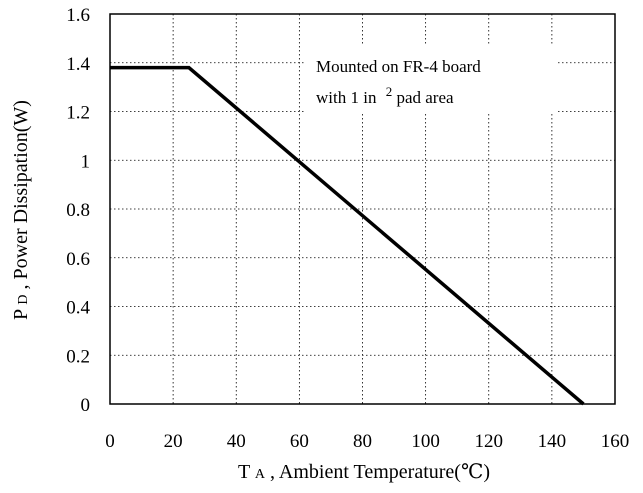 The width and height of the screenshot is (643, 493). I want to click on annotation-line-1: Mounted on FR-4 board, so click(398, 66).